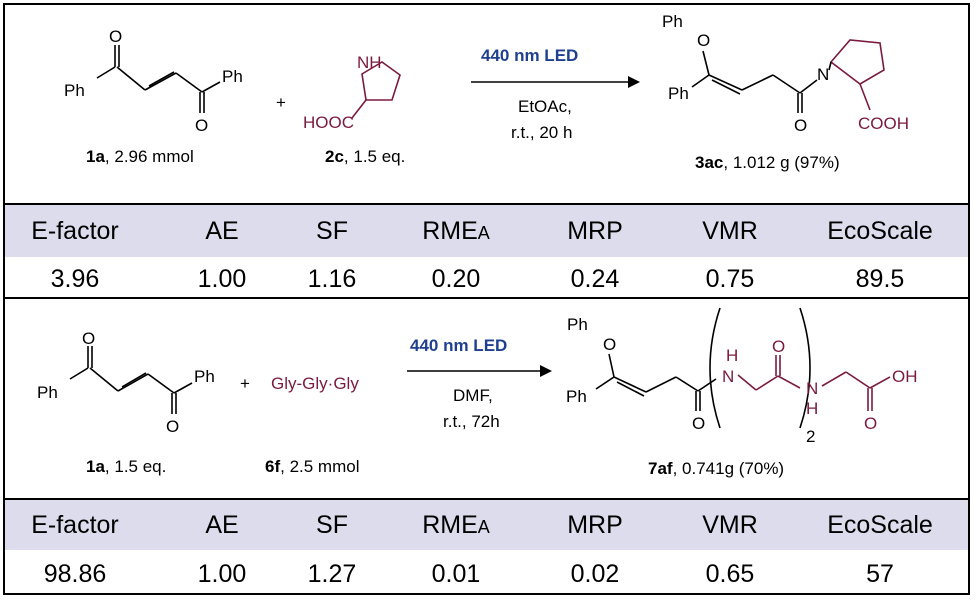 The image size is (975, 600). What do you see at coordinates (529, 55) in the screenshot?
I see `led-condition-1: 440 nm LED` at bounding box center [529, 55].